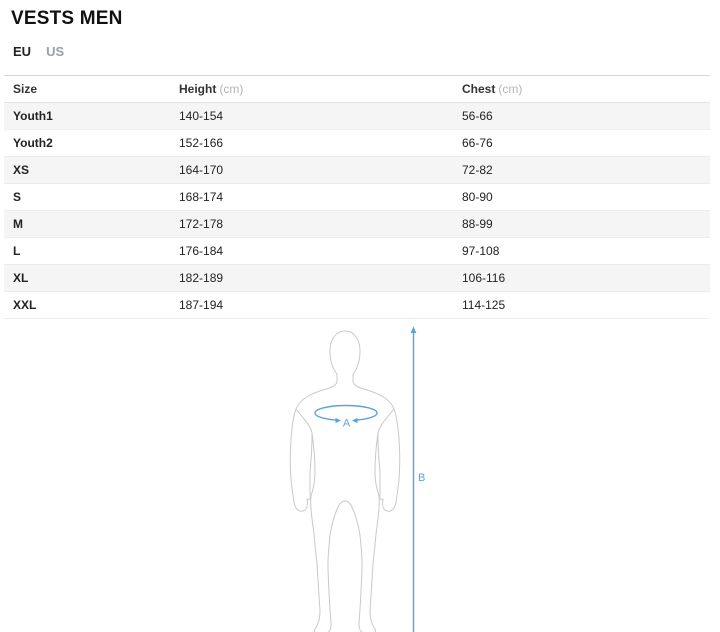 The width and height of the screenshot is (720, 632). What do you see at coordinates (311, 170) in the screenshot?
I see `height-cell: 164-170` at bounding box center [311, 170].